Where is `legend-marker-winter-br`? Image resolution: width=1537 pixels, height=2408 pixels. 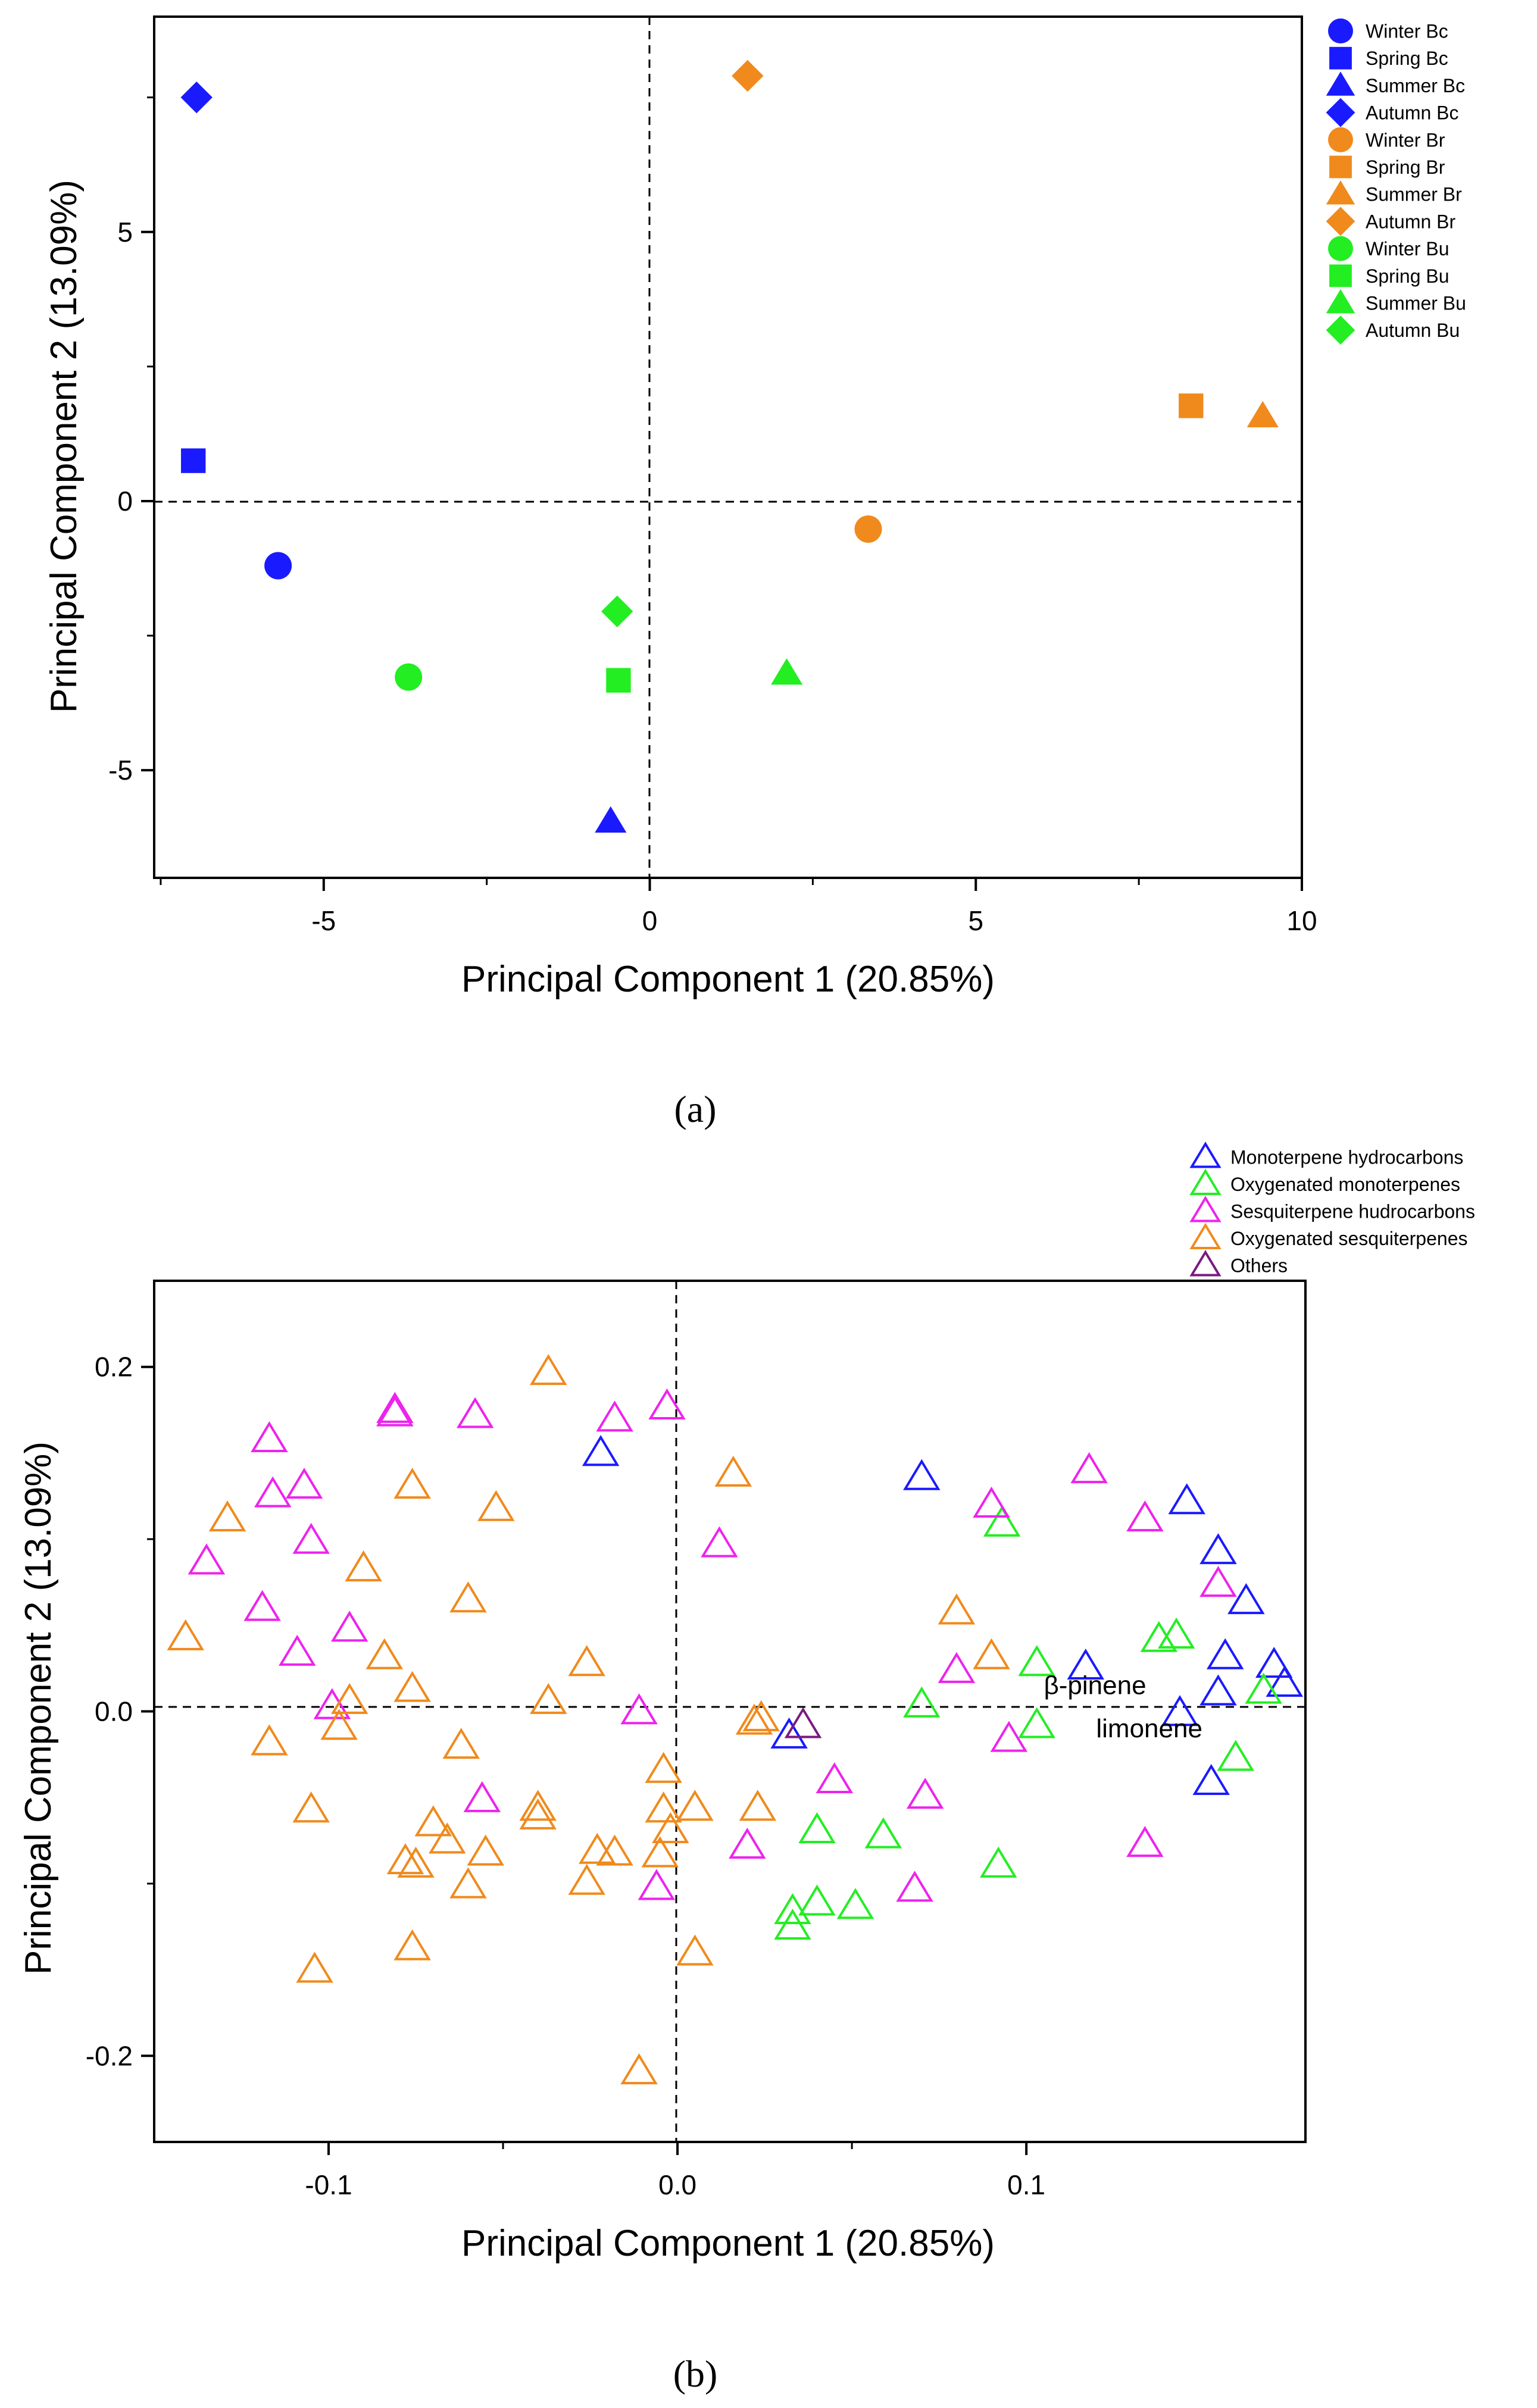 legend-marker-winter-br is located at coordinates (1340, 140).